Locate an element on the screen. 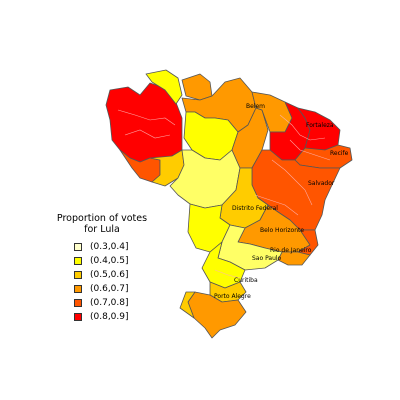  legend-title-line2: for Lula is located at coordinates (102, 229).